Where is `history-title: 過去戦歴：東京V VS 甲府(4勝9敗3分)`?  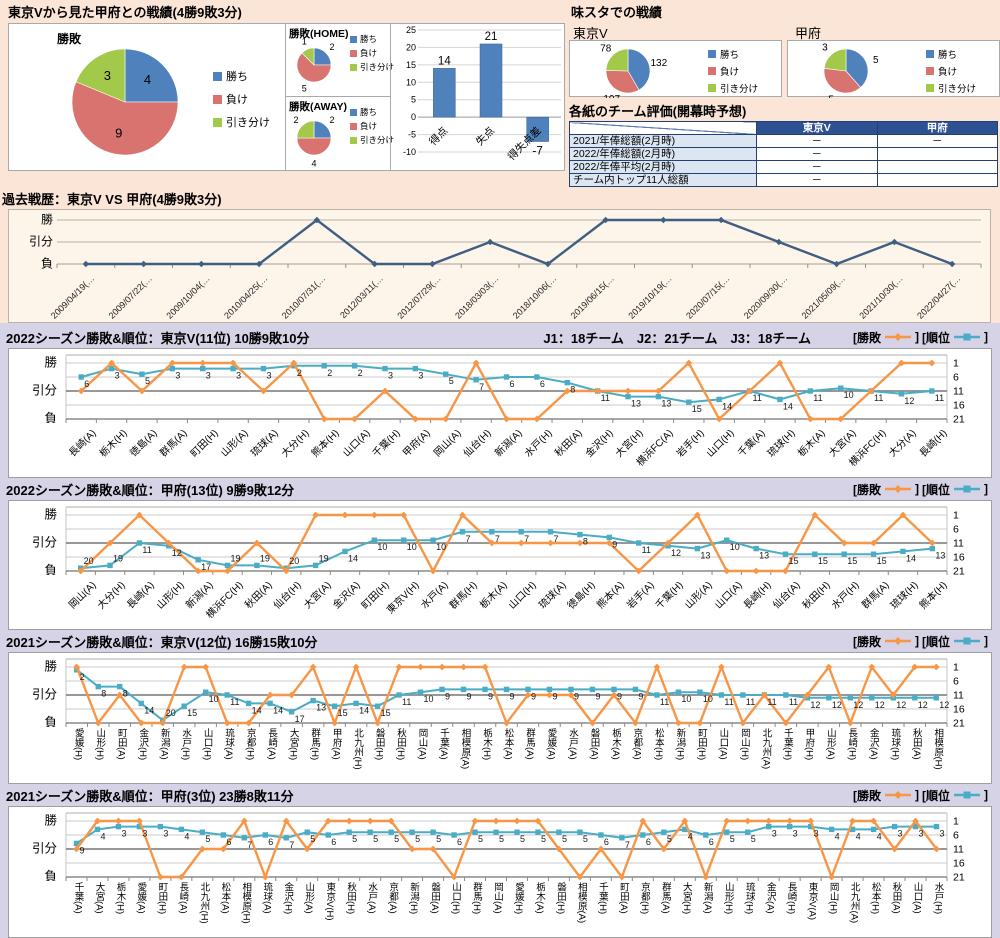
history-title: 過去戦歴：東京V VS 甲府(4勝9敗3分) is located at coordinates (112, 199).